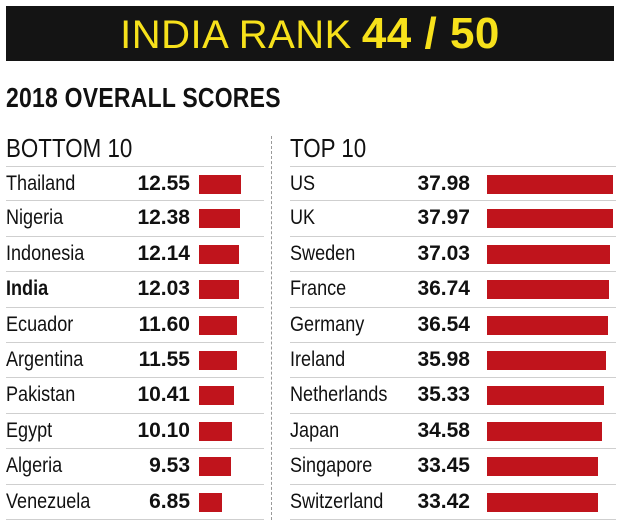 The image size is (620, 520). What do you see at coordinates (443, 183) in the screenshot?
I see `value-label: 37.98` at bounding box center [443, 183].